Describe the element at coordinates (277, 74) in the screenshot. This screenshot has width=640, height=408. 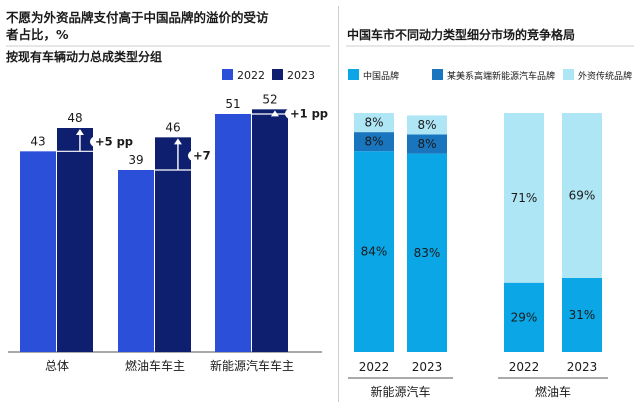
I see `legend-swatch-2023` at that location.